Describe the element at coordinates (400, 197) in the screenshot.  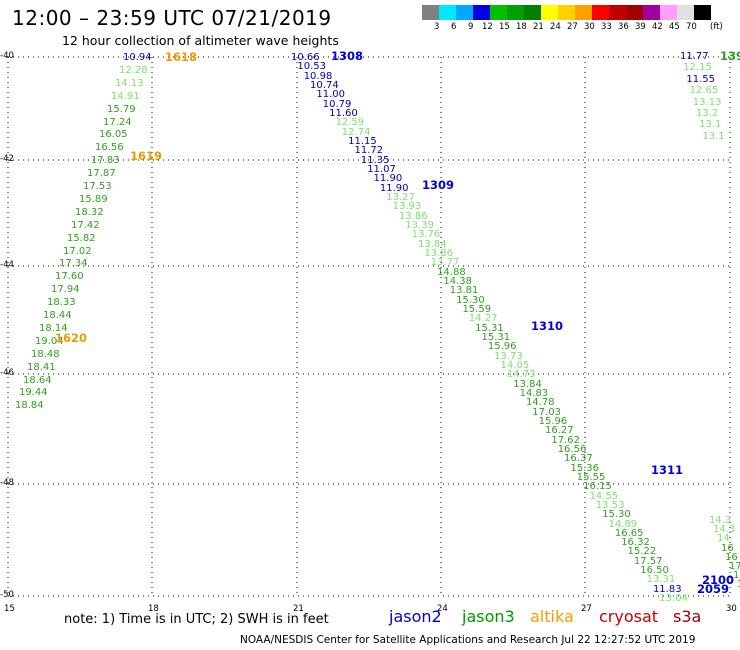
I see `wave-height-label: 13.27` at that location.